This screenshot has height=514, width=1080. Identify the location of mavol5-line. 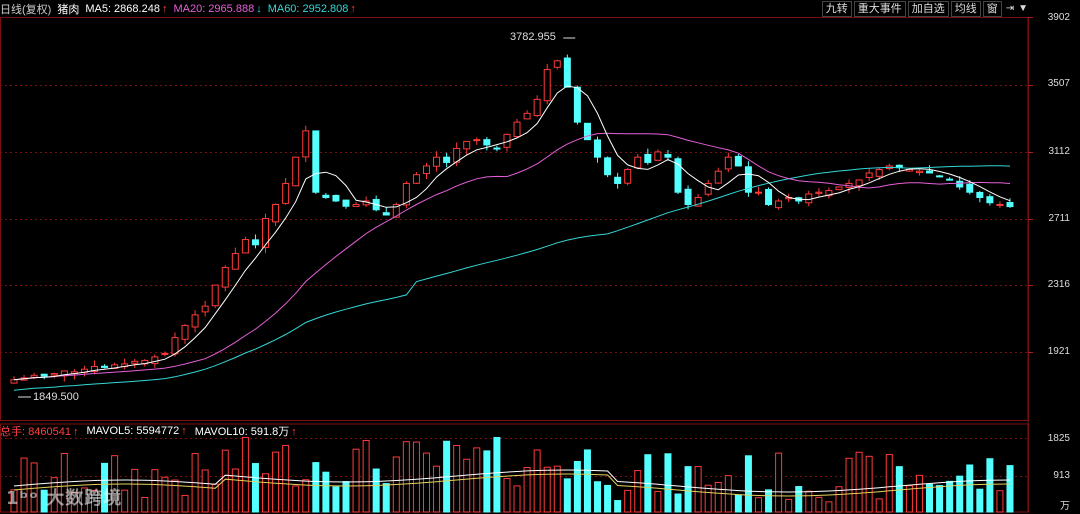
(512, 481).